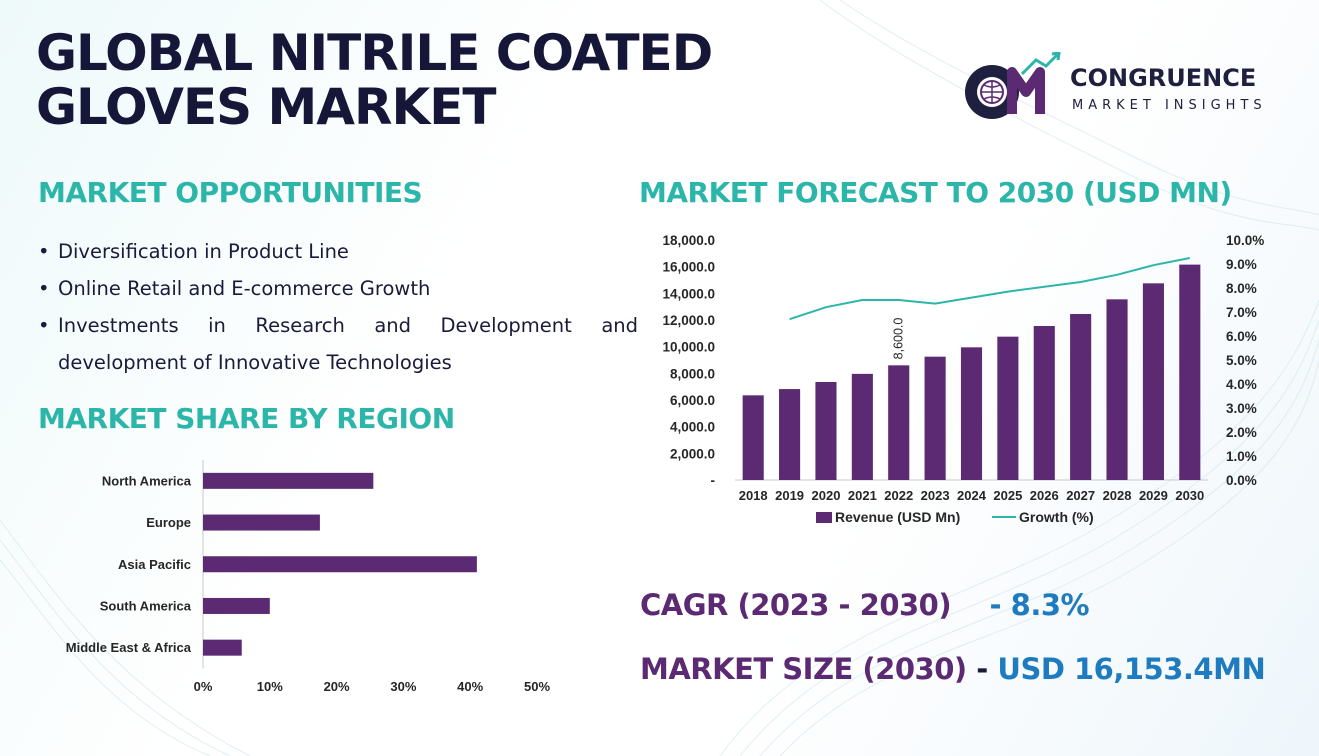  What do you see at coordinates (1241, 480) in the screenshot?
I see `y-right-tick-label: 0.0%` at bounding box center [1241, 480].